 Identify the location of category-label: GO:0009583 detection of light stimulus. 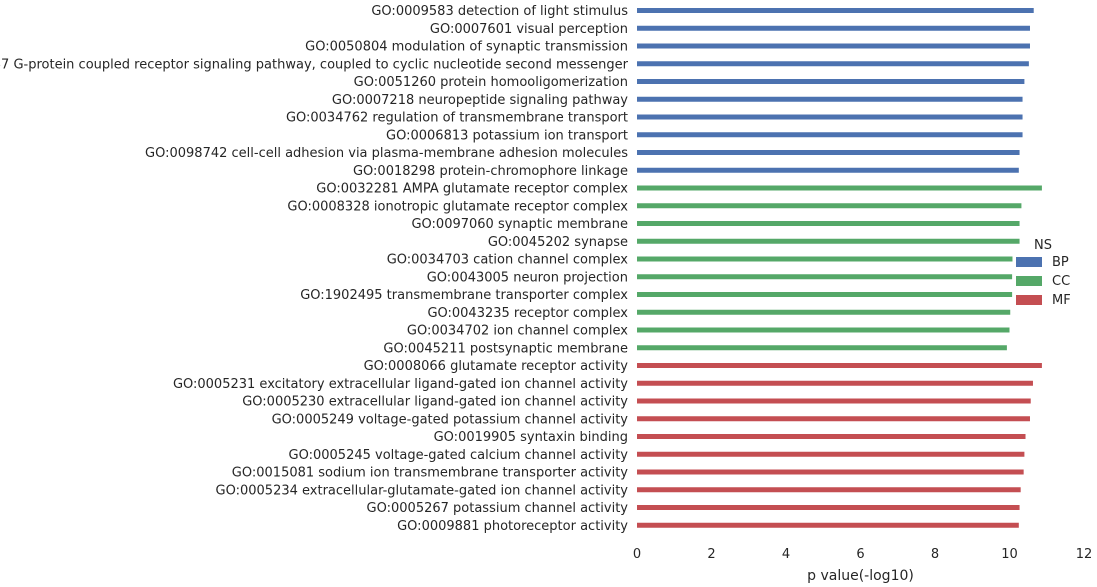
(499, 11).